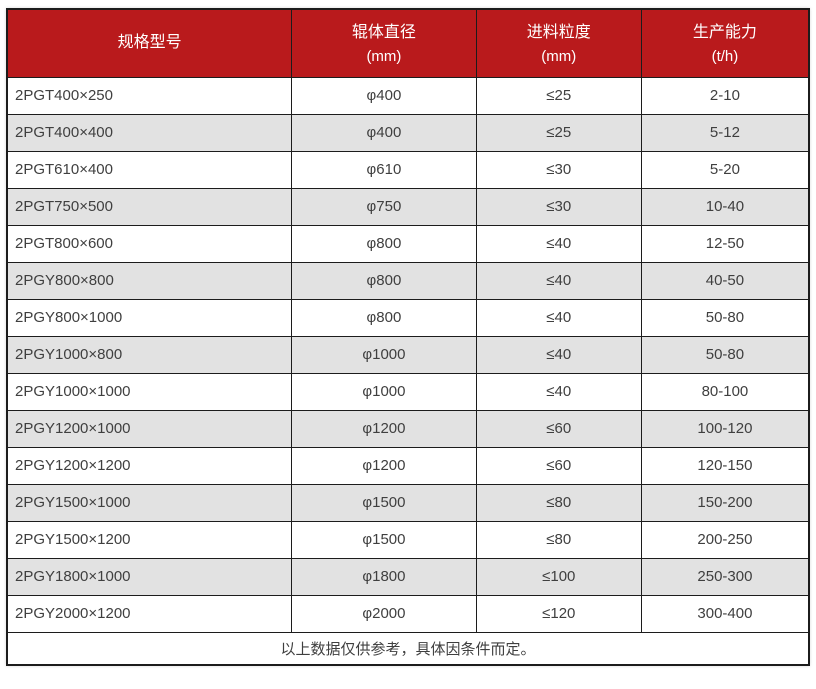  I want to click on cell-model: 2PGY800×800, so click(149, 280).